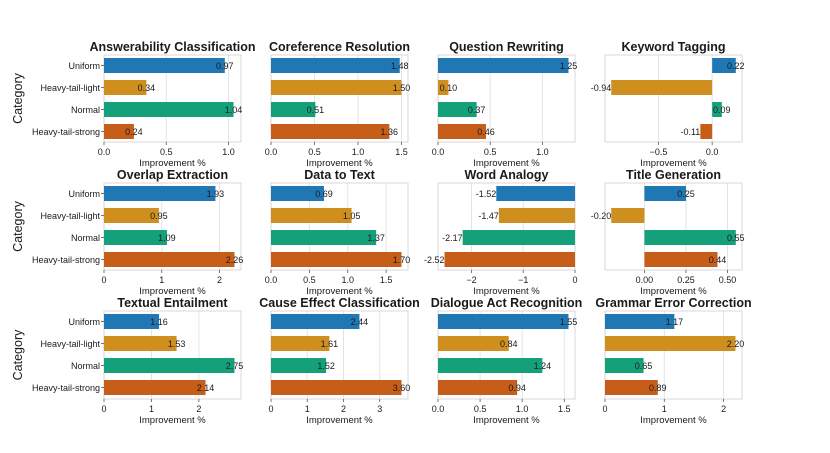 This screenshot has width=830, height=453. What do you see at coordinates (401, 152) in the screenshot?
I see `x-tick-label: 1.5` at bounding box center [401, 152].